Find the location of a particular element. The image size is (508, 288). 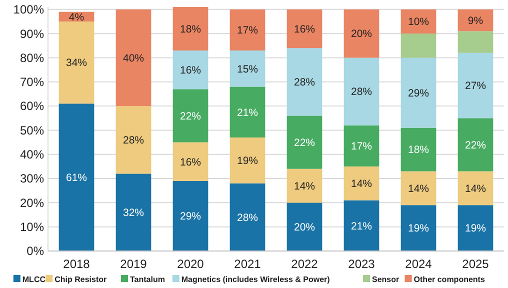

y-tick-label: 40% is located at coordinates (32, 155).